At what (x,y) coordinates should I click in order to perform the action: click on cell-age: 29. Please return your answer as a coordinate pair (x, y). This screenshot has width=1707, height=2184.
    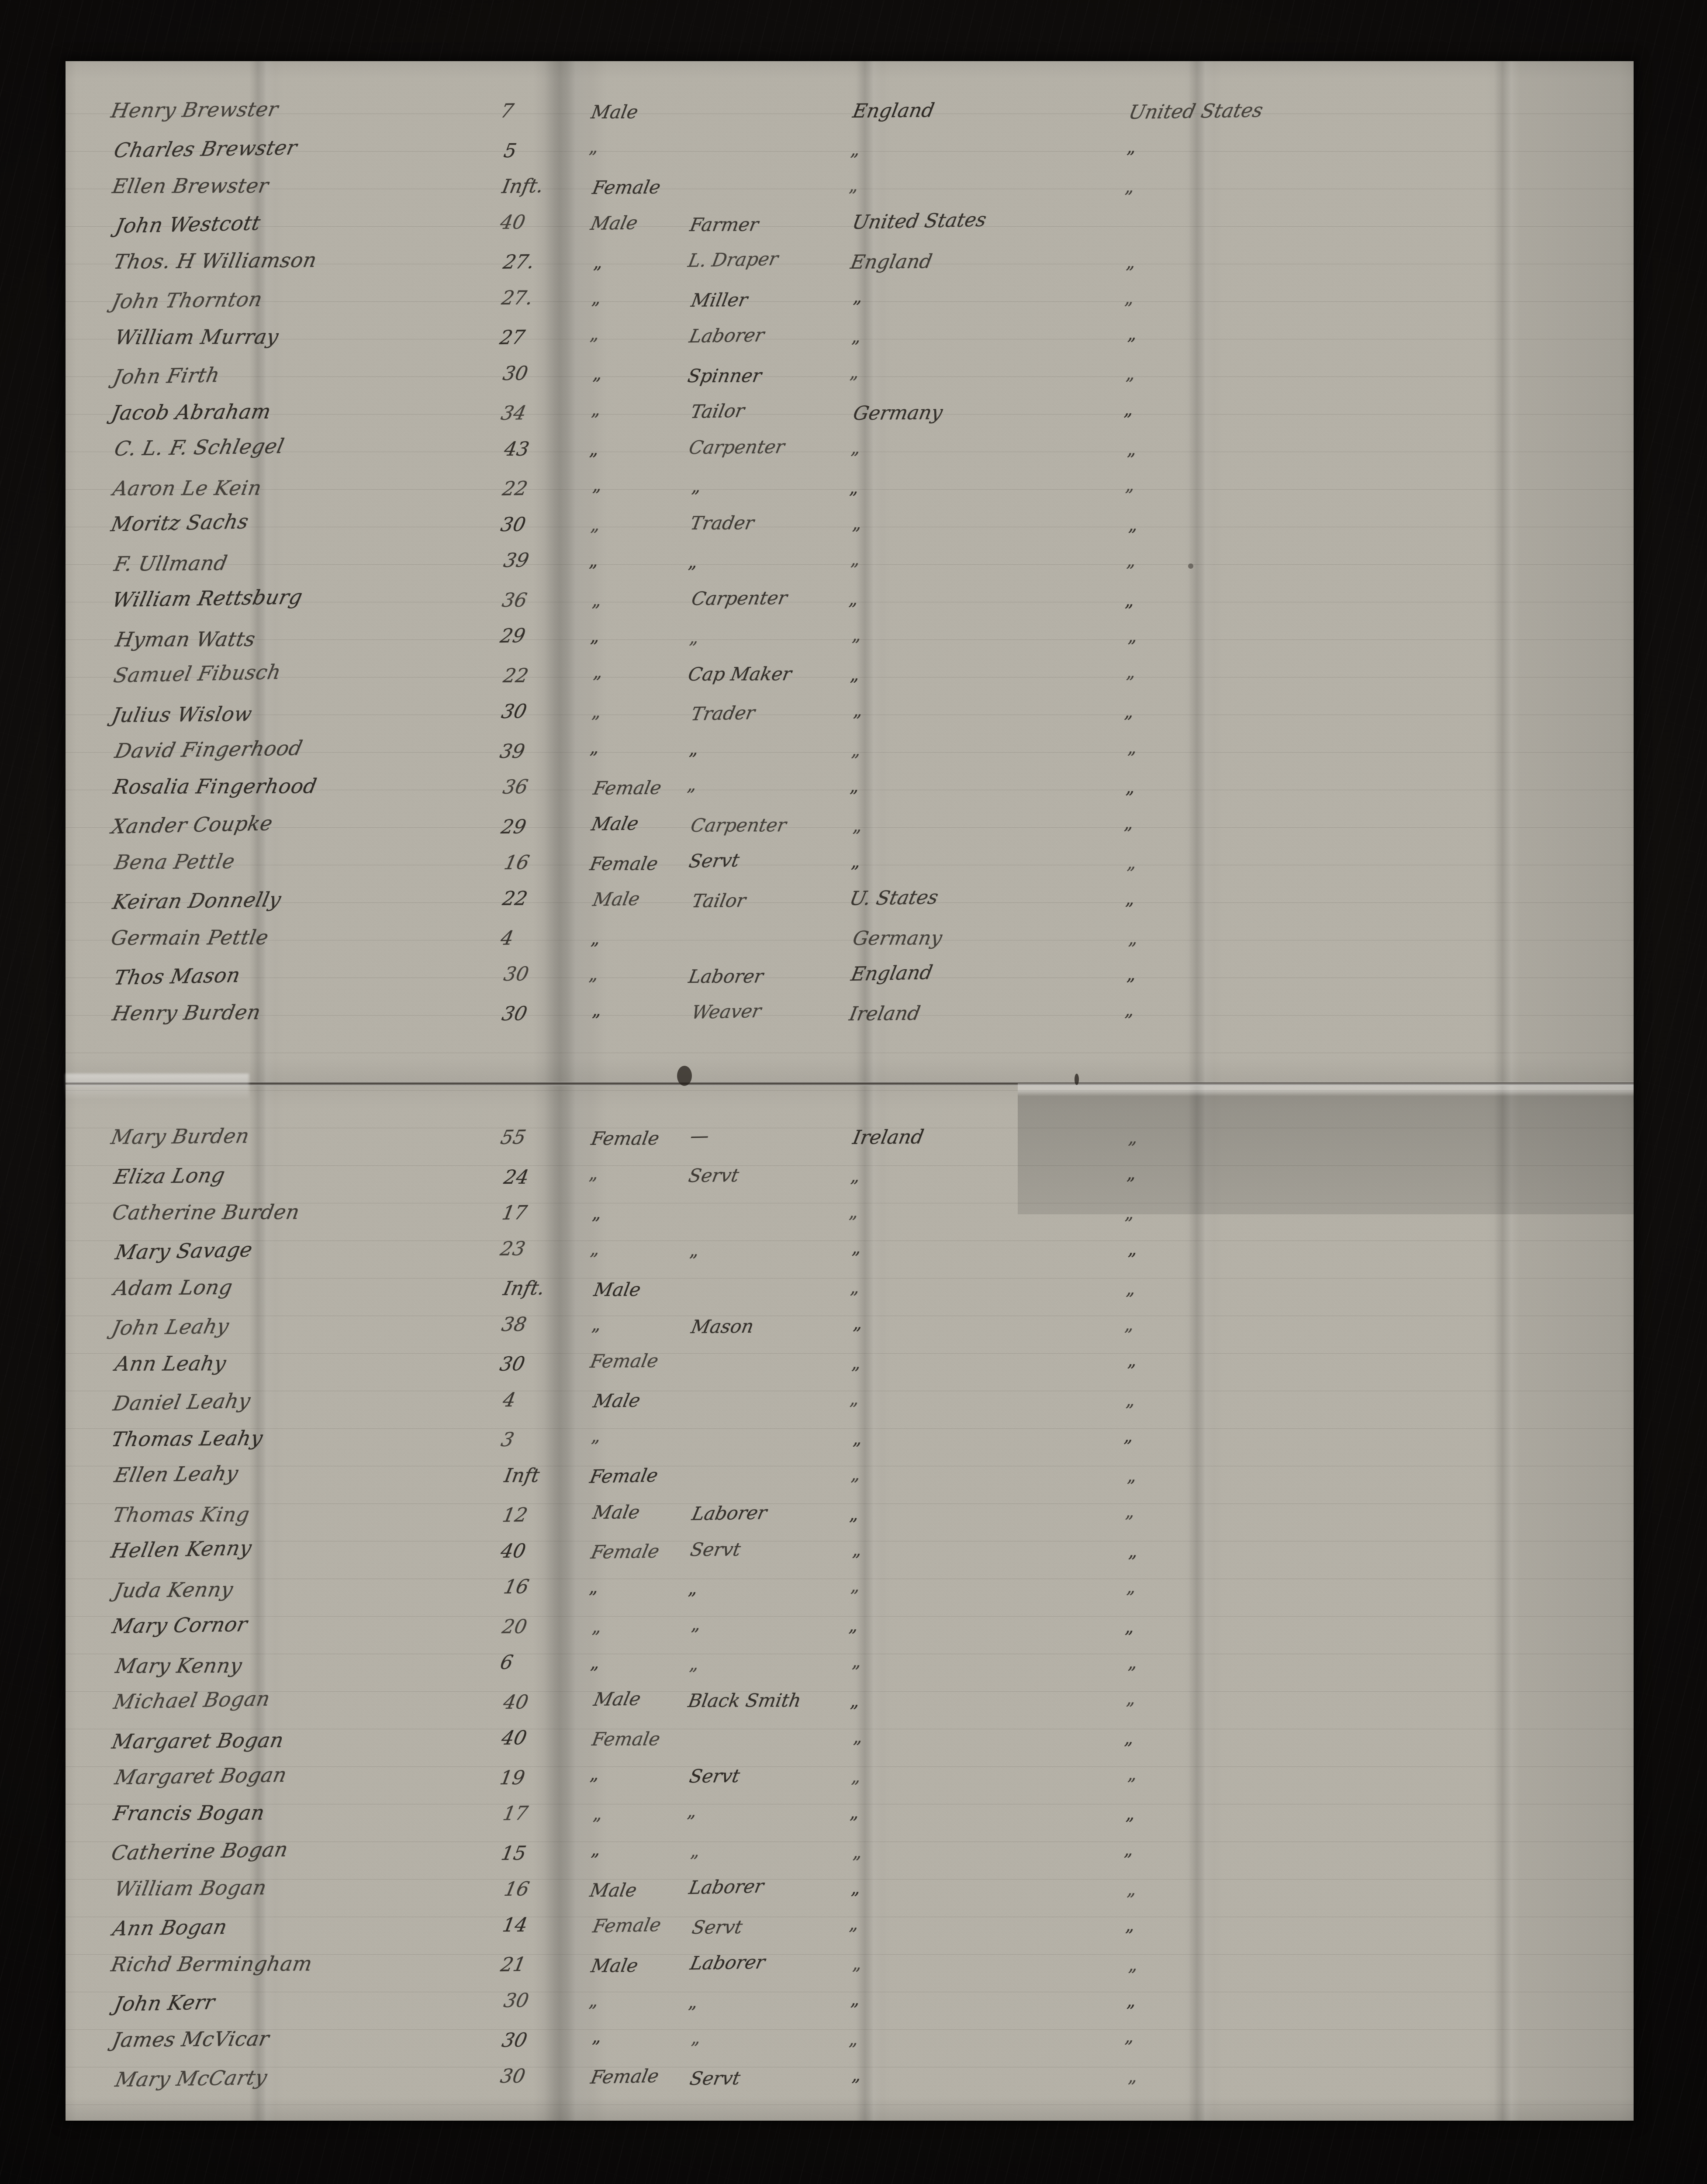
    Looking at the image, I should click on (512, 636).